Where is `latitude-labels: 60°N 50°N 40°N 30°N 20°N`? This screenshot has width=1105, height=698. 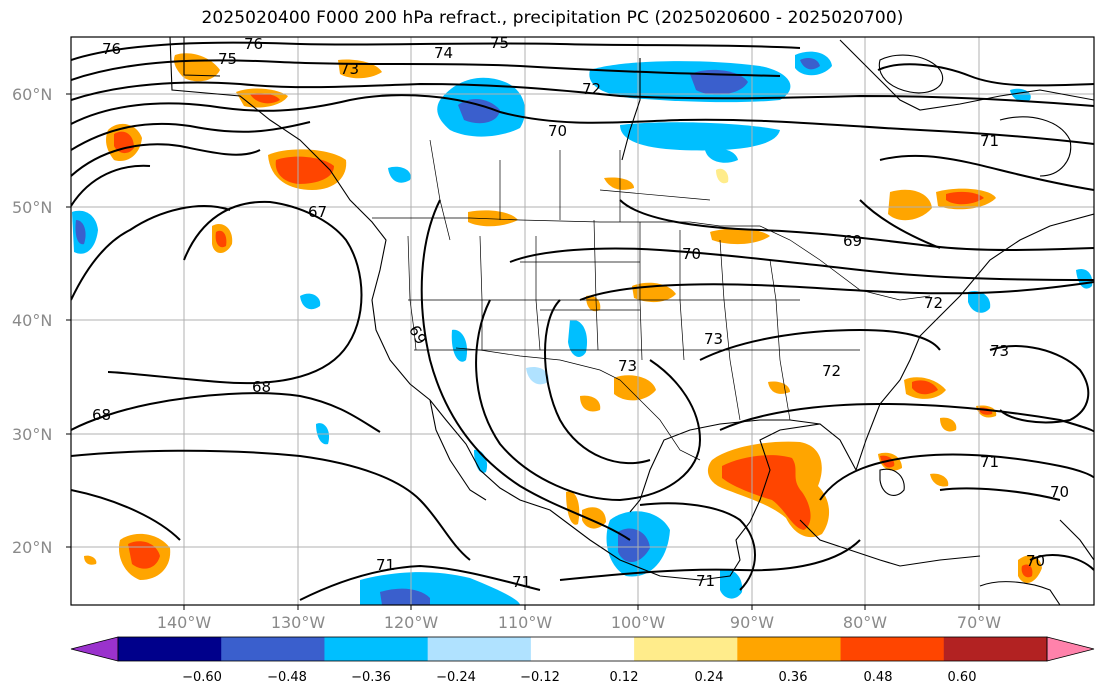
latitude-labels: 60°N 50°N 40°N 30°N 20°N is located at coordinates (32, 321).